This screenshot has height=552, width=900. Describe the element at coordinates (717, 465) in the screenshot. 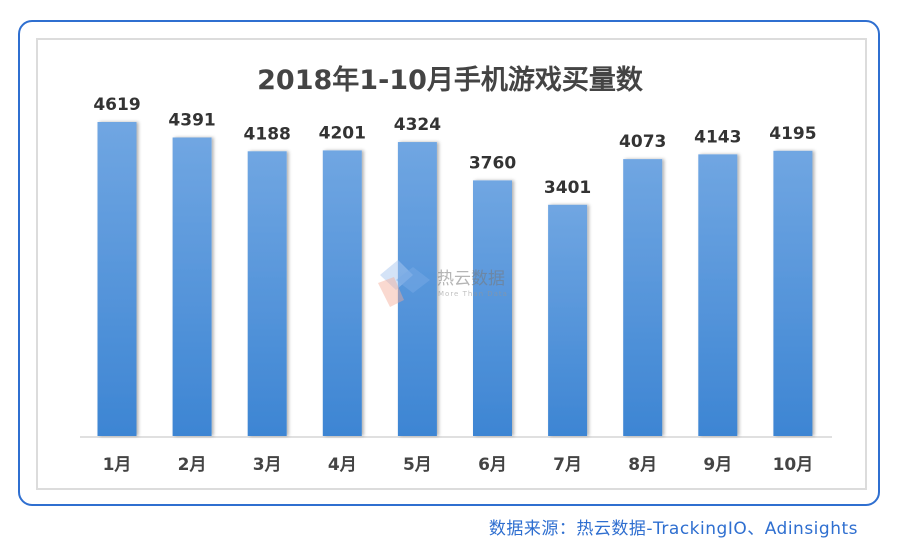

I see `x-tick-label: 9月` at that location.